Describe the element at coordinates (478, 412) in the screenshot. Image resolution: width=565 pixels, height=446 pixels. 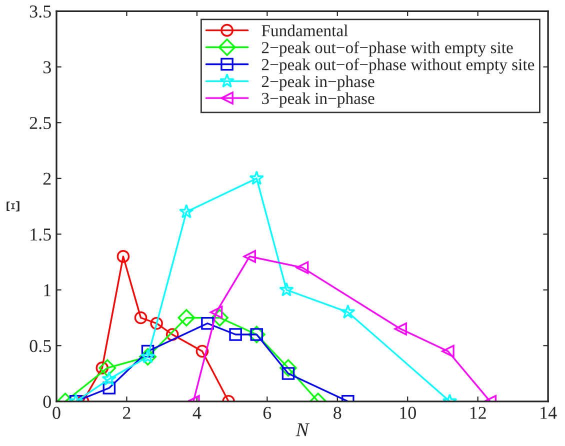
I see `x-tick-label: 12` at that location.